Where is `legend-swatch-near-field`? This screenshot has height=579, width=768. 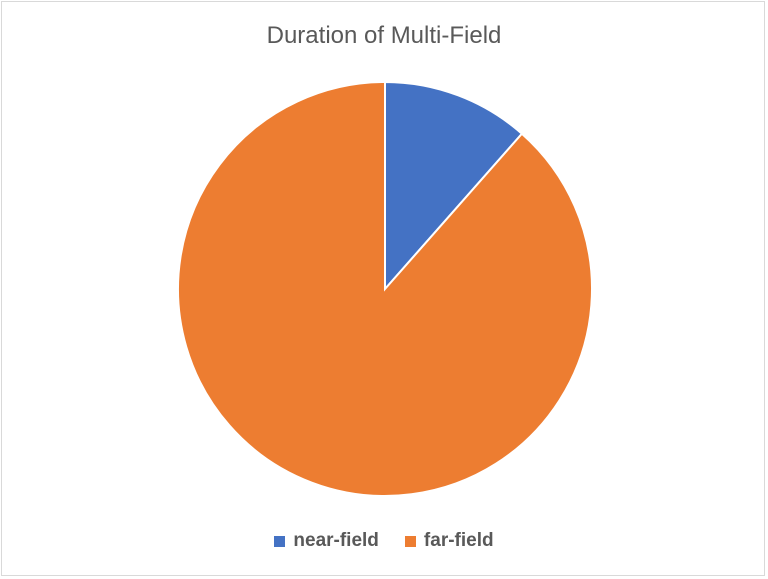
legend-swatch-near-field is located at coordinates (280, 541).